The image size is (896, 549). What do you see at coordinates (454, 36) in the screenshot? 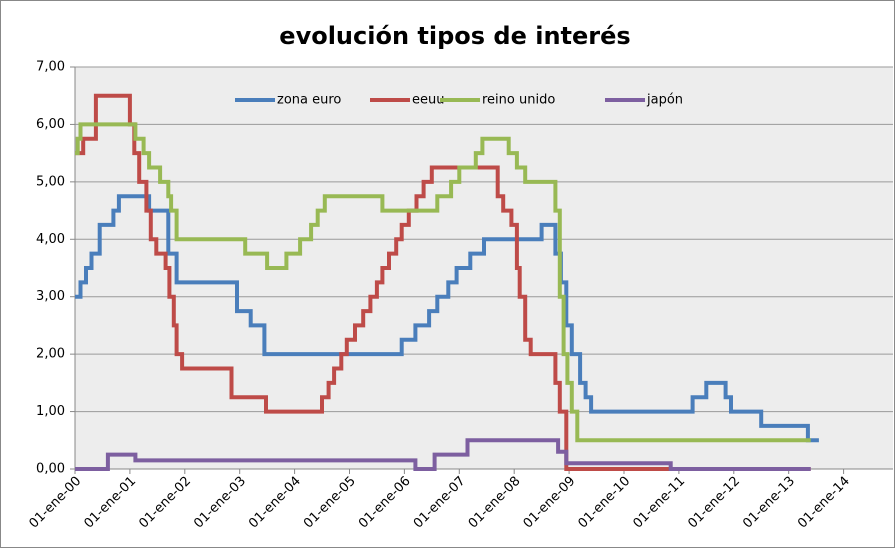
I see `chart-title: evolución tipos de interés` at bounding box center [454, 36].